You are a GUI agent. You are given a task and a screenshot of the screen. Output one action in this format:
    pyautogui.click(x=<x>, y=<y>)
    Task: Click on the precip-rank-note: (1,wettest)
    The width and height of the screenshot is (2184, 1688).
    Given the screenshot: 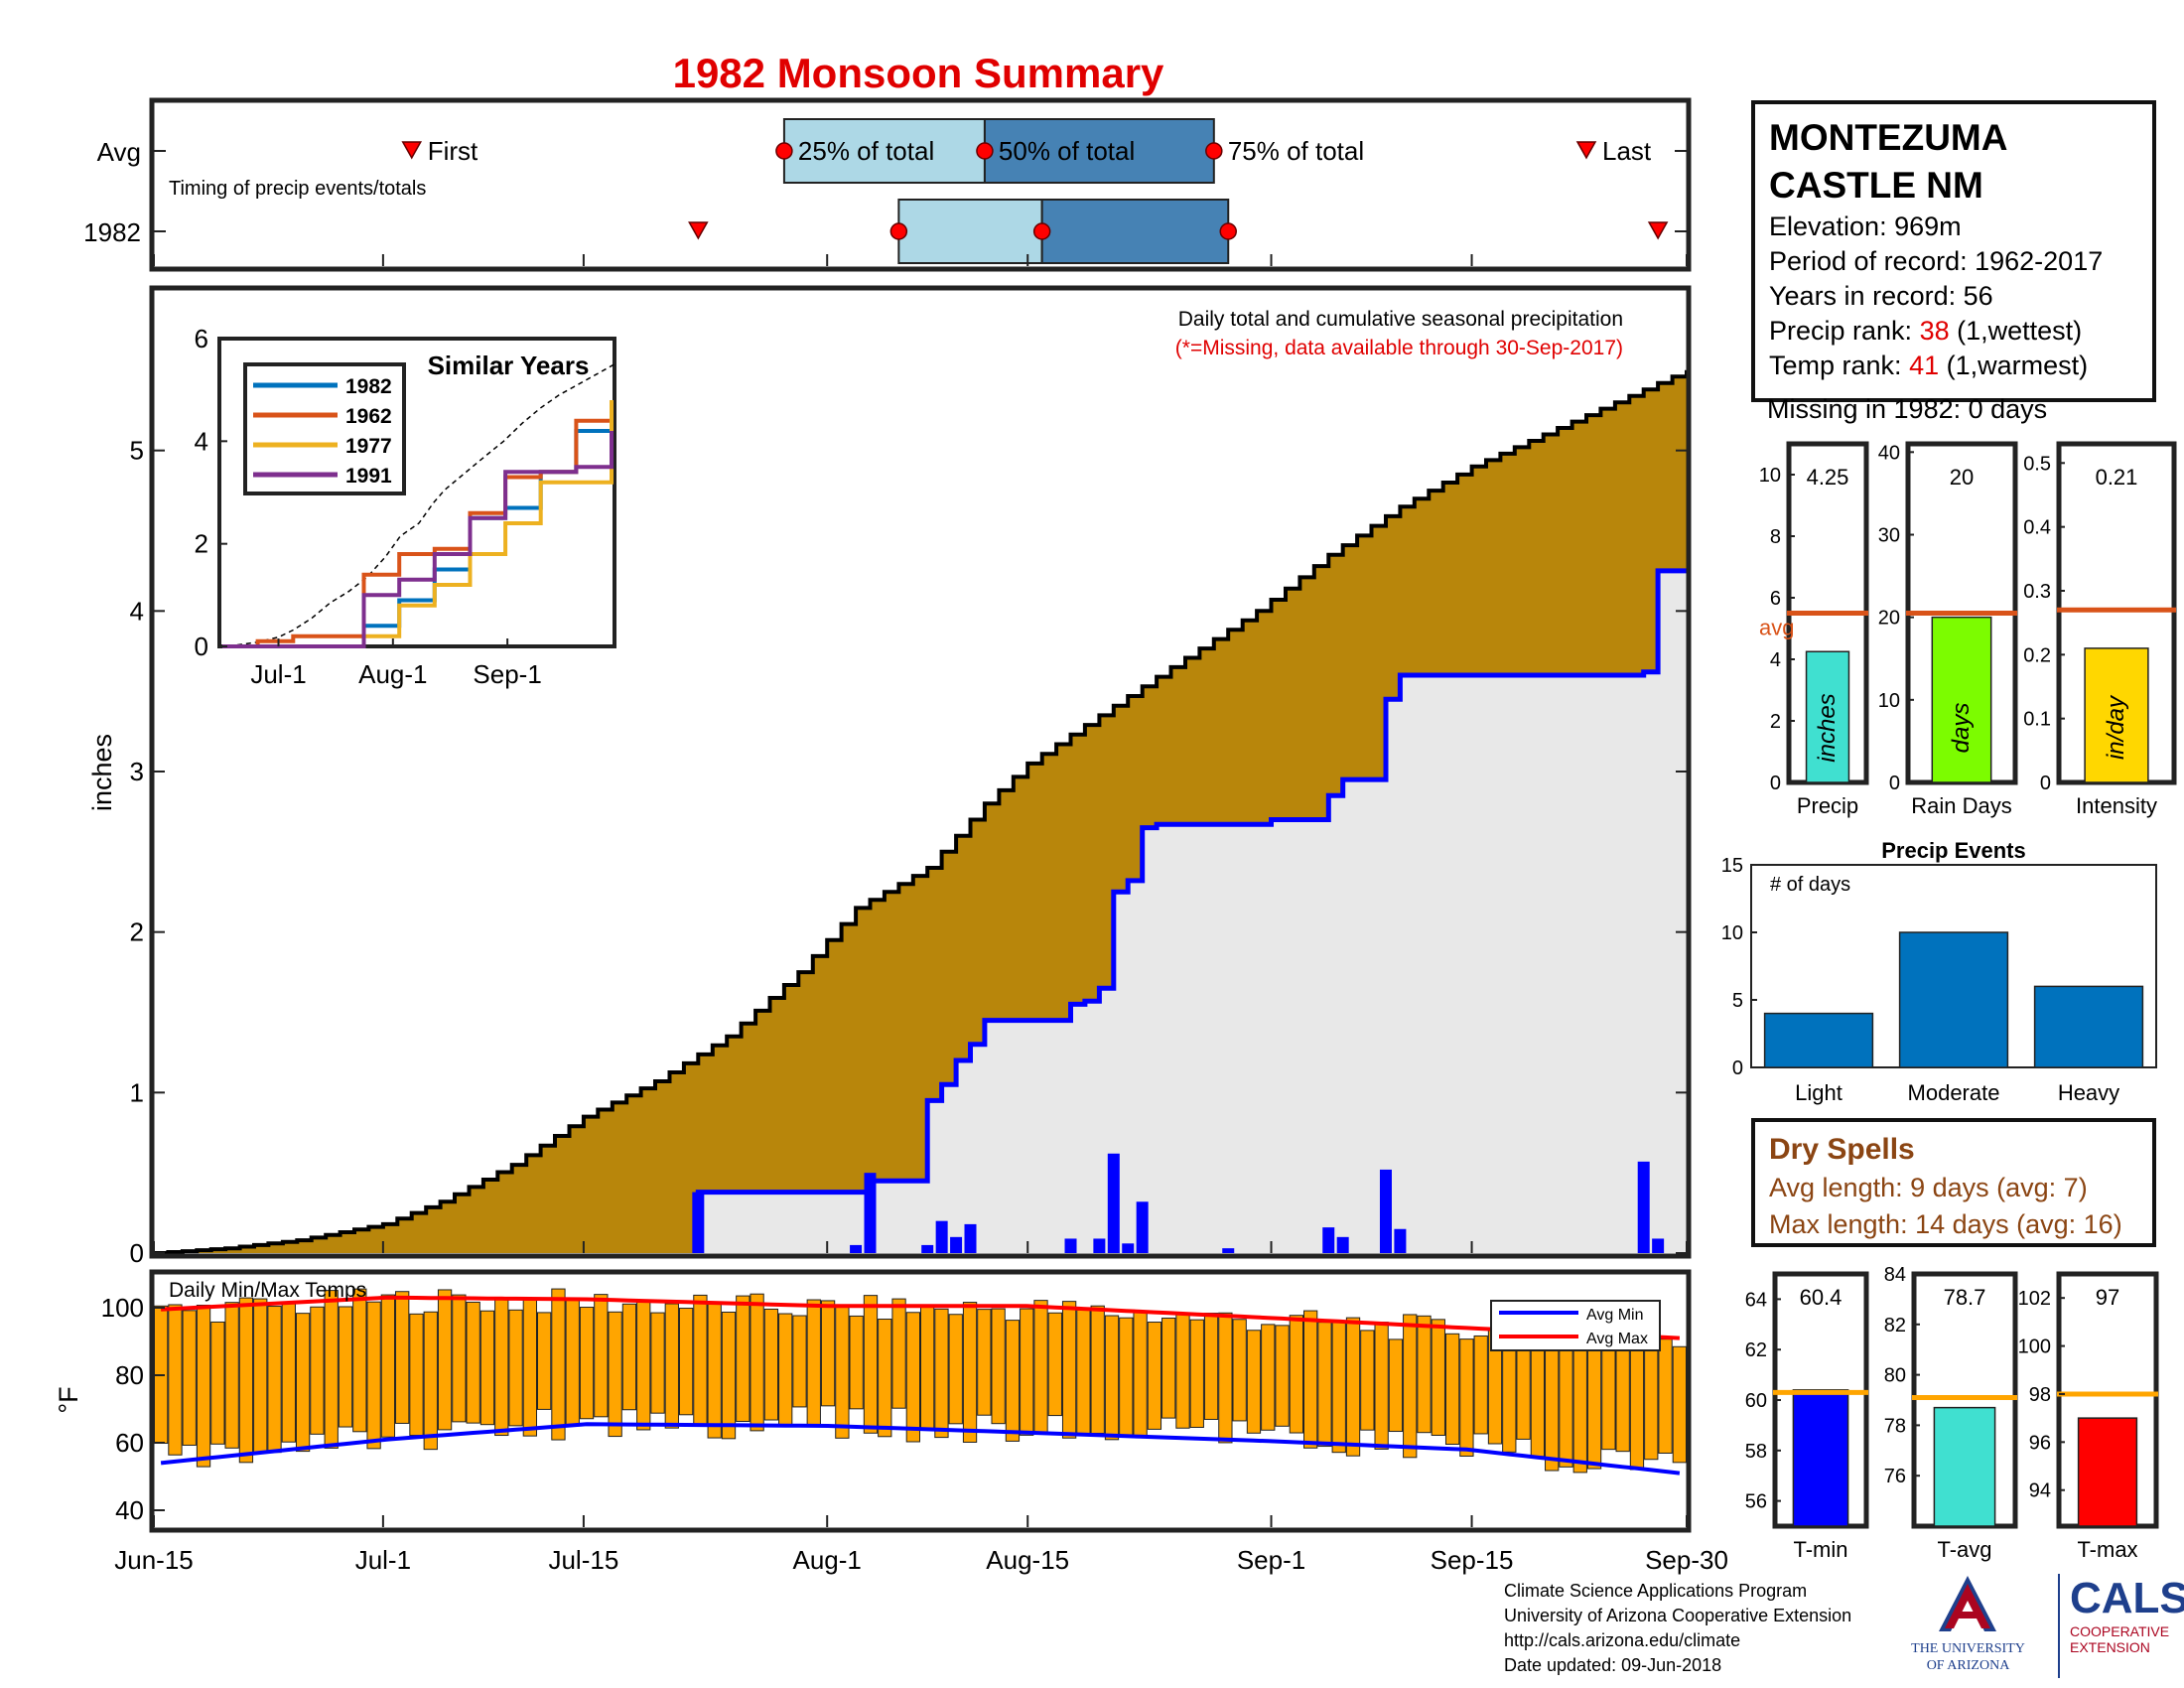 What is the action you would take?
    pyautogui.click(x=2016, y=331)
    